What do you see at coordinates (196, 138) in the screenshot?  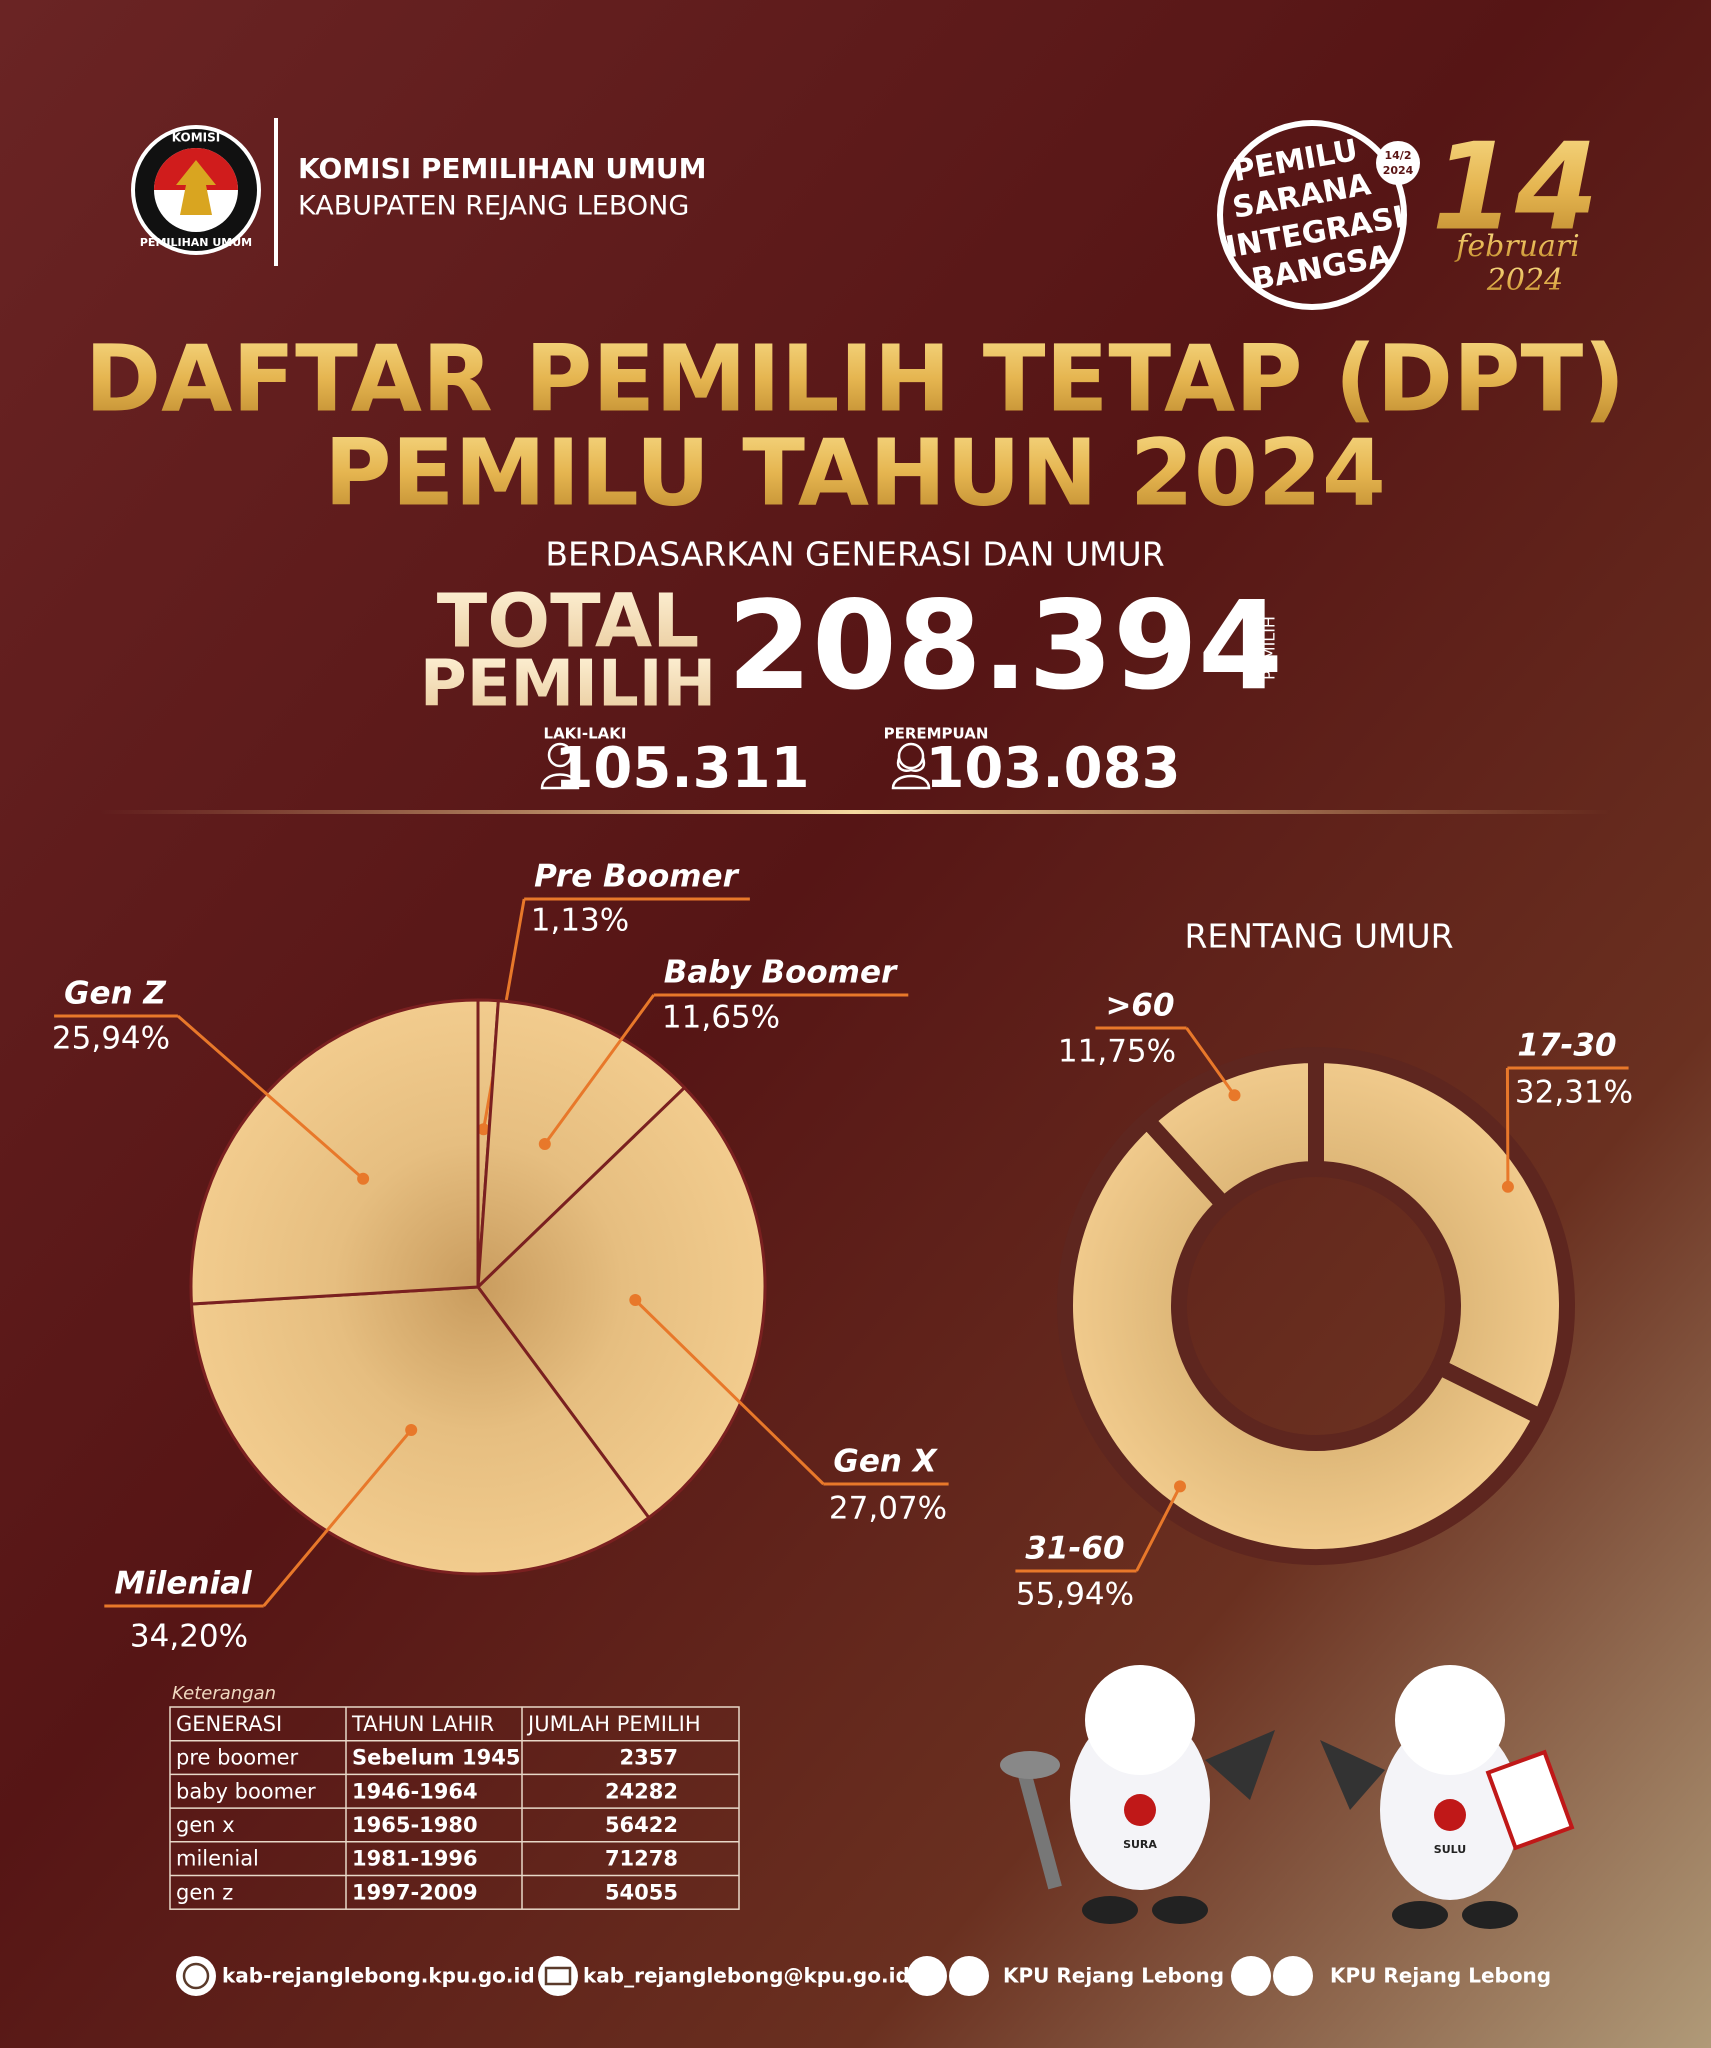 I see `logo-text: KOMISI` at bounding box center [196, 138].